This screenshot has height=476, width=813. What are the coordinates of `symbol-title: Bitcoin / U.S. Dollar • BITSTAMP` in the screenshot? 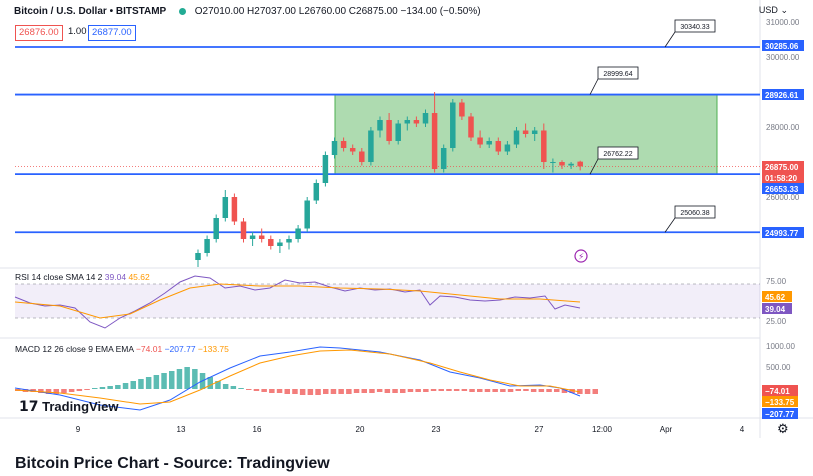 It's located at (90, 11).